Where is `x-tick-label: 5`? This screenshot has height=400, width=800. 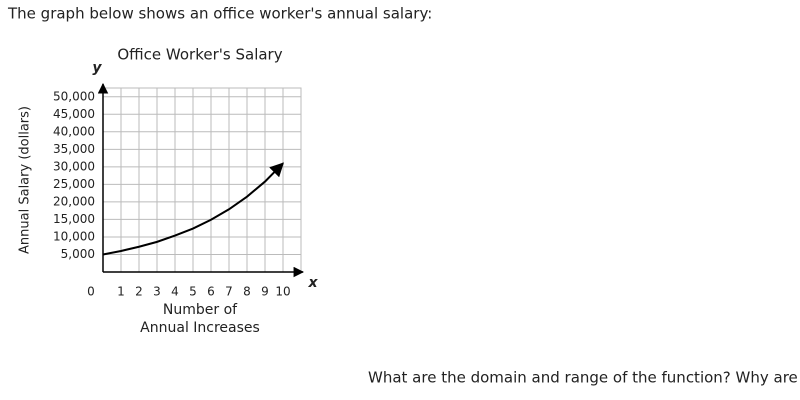
x-tick-label: 5 is located at coordinates (193, 292).